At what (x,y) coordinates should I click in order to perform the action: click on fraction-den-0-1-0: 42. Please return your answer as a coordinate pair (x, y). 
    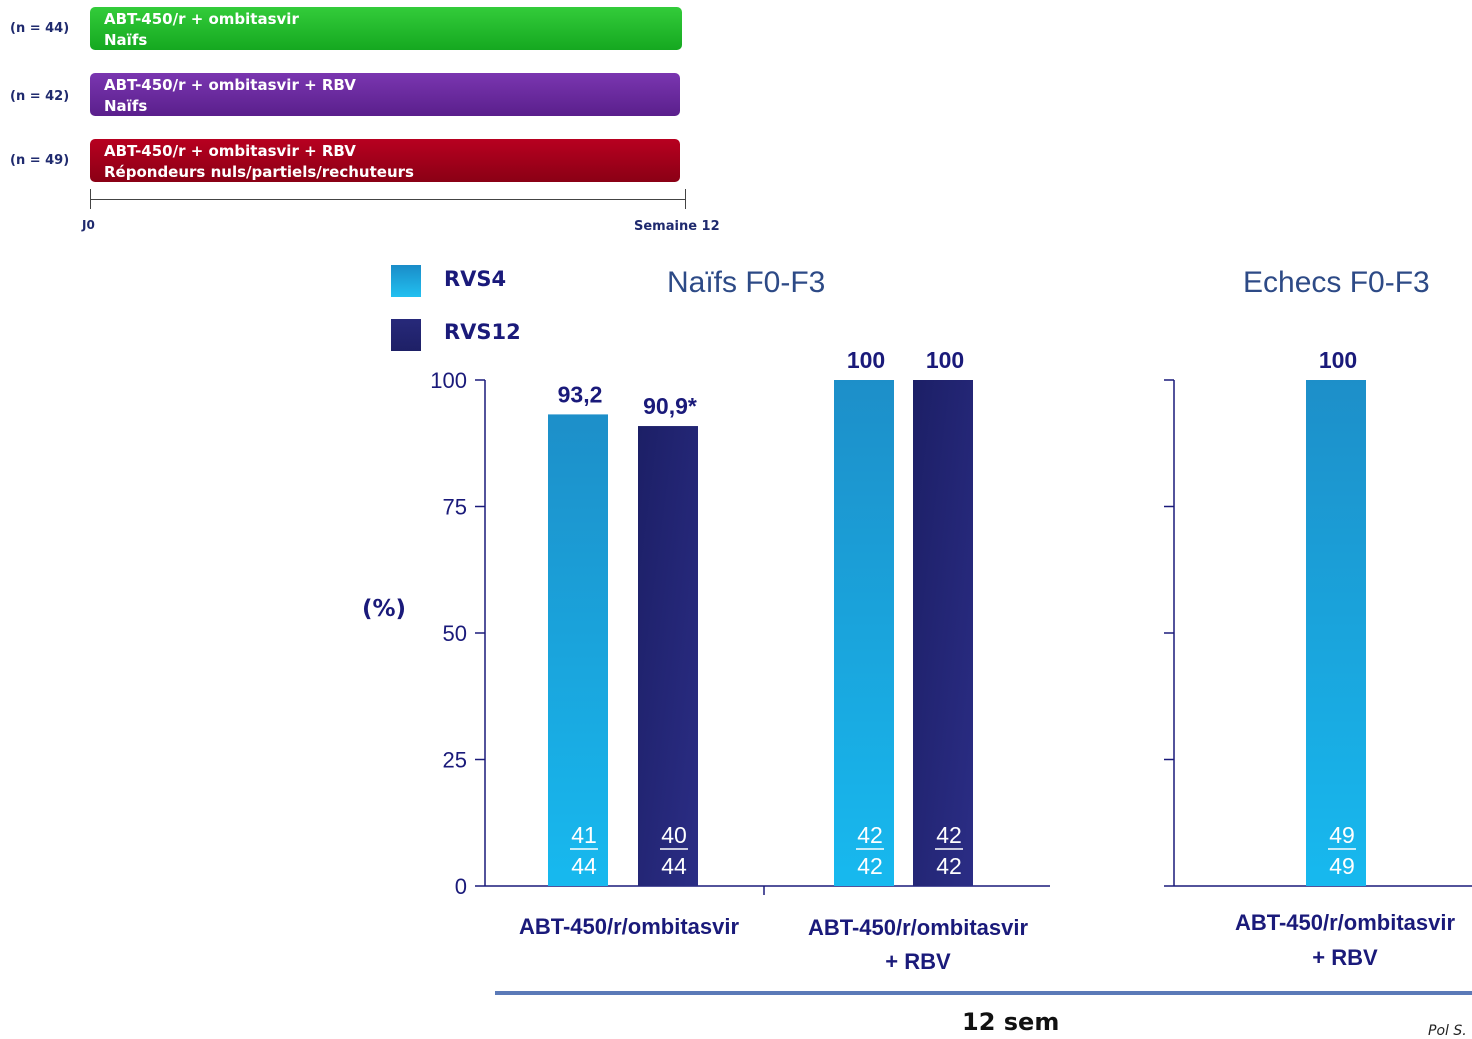
    Looking at the image, I should click on (870, 866).